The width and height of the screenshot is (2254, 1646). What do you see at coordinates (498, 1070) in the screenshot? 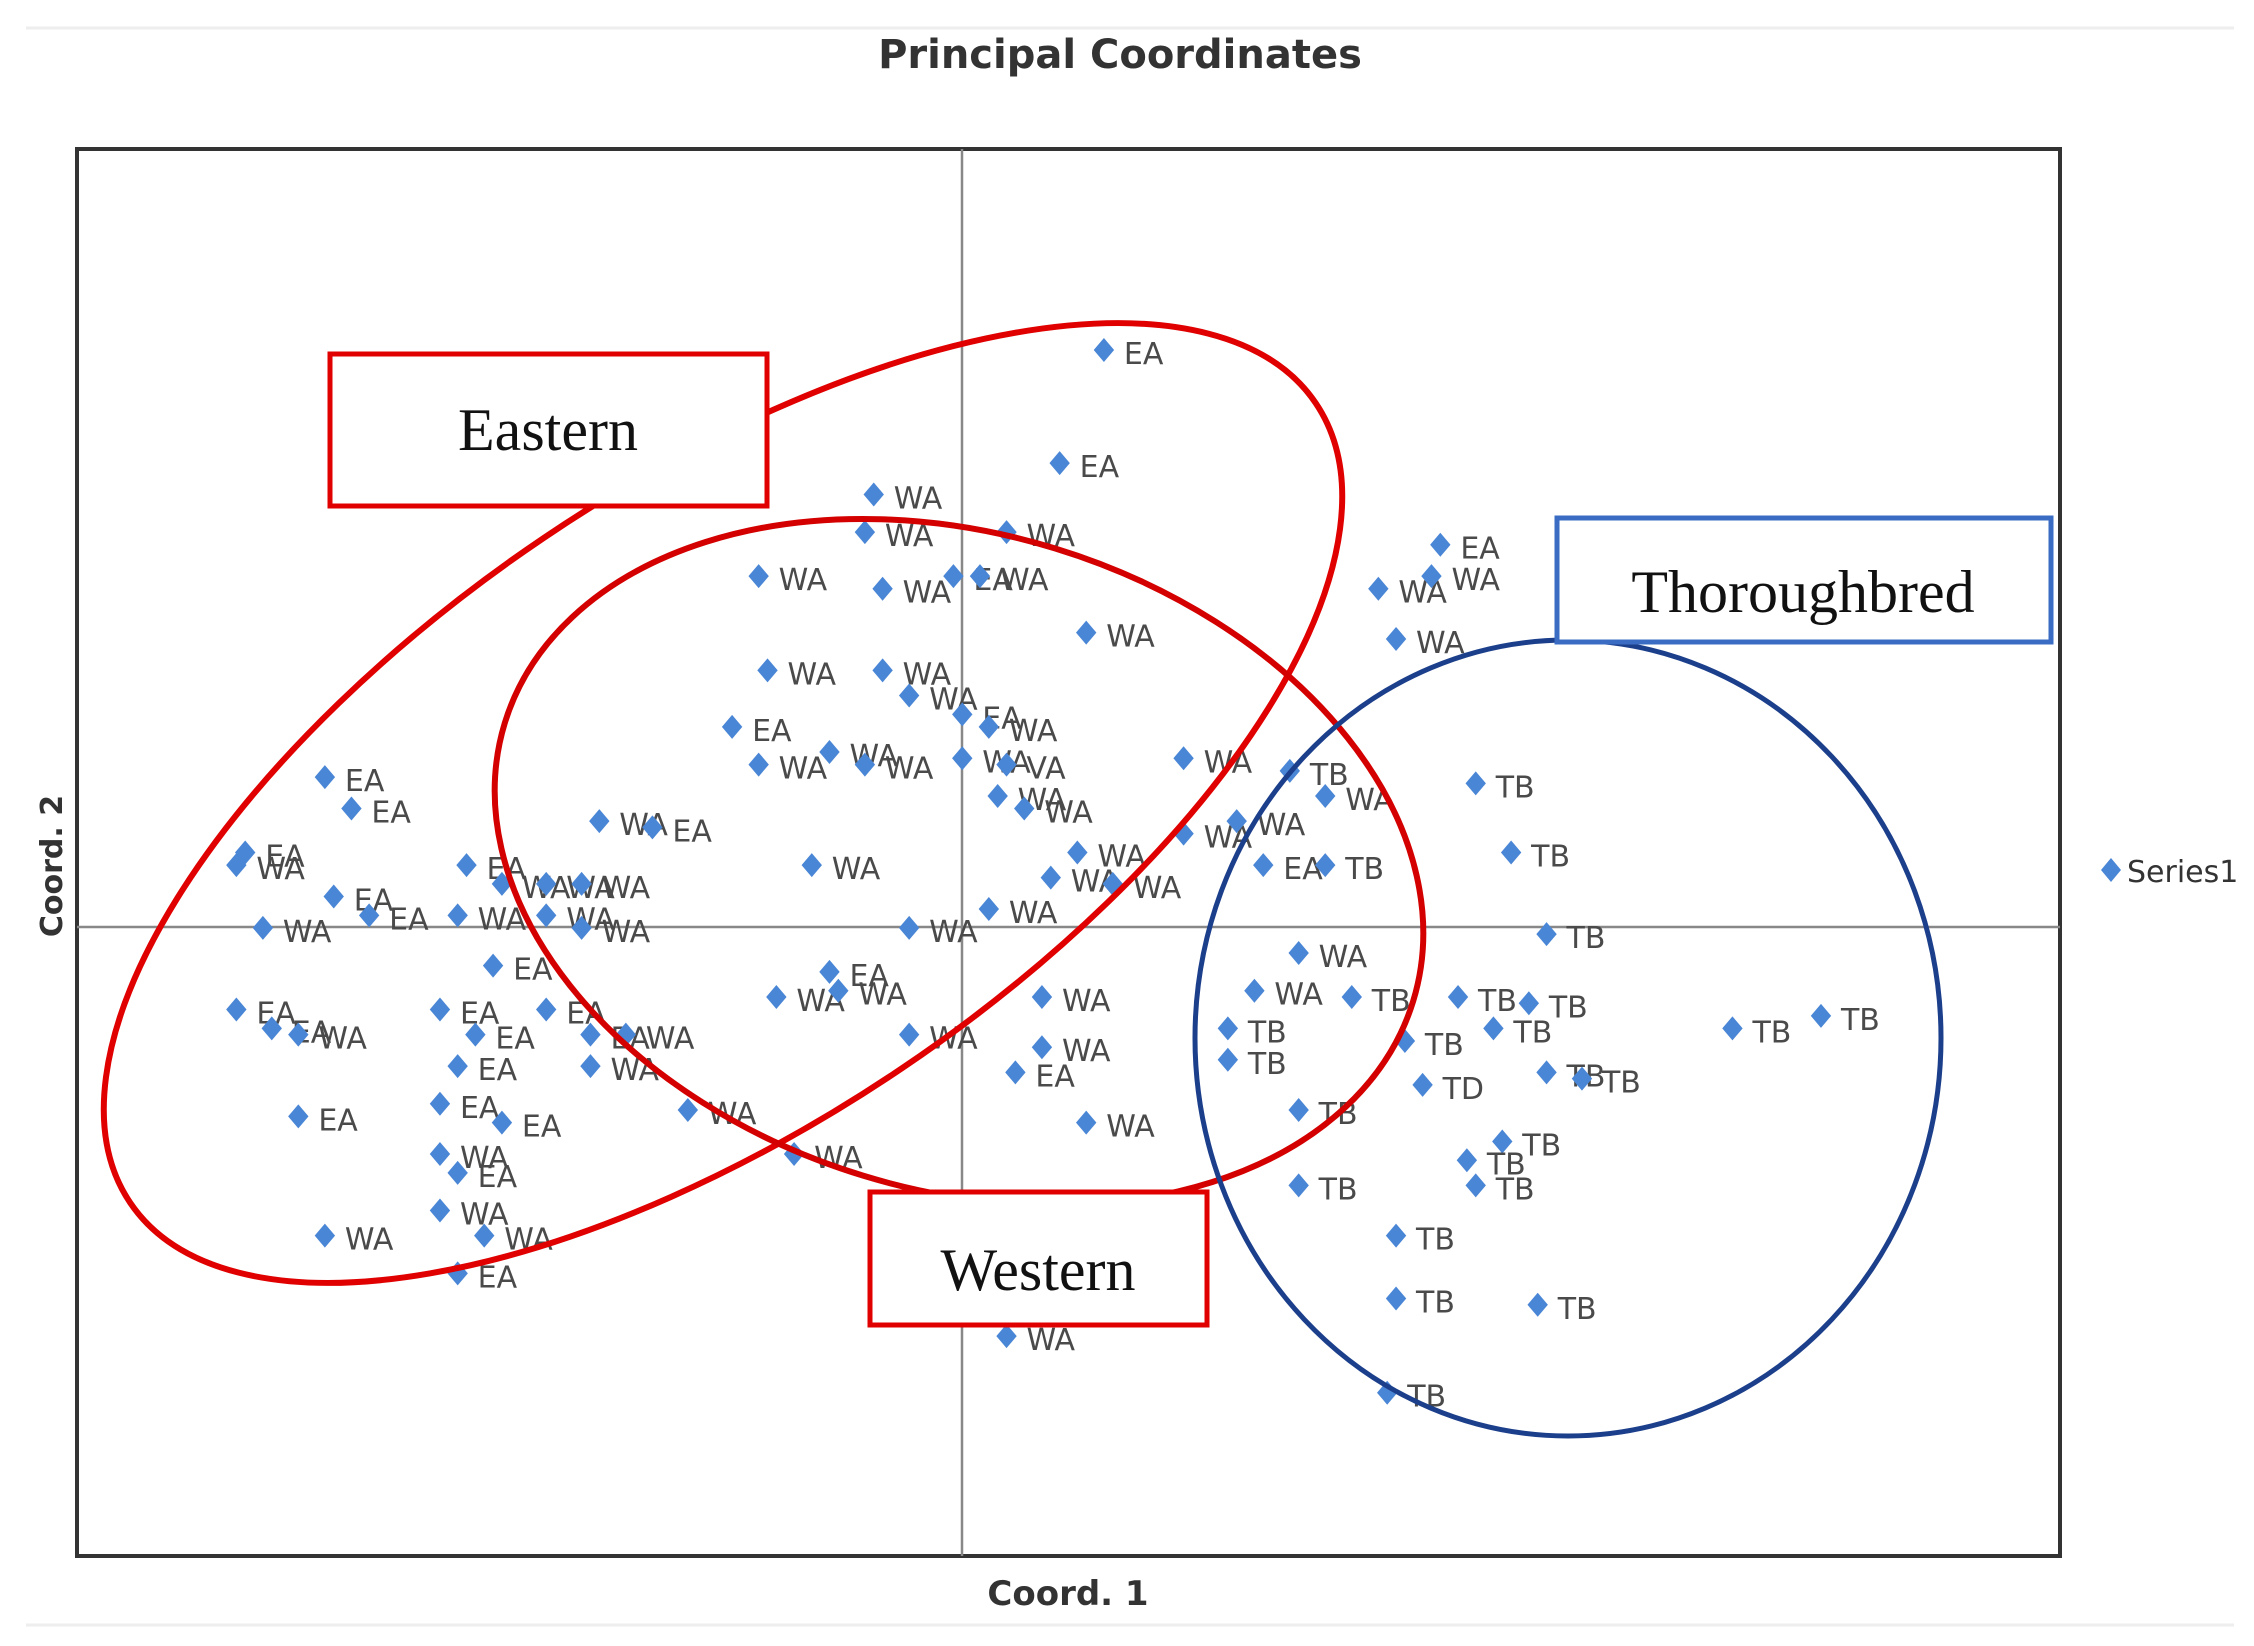
I see `data-label-68: EA` at bounding box center [498, 1070].